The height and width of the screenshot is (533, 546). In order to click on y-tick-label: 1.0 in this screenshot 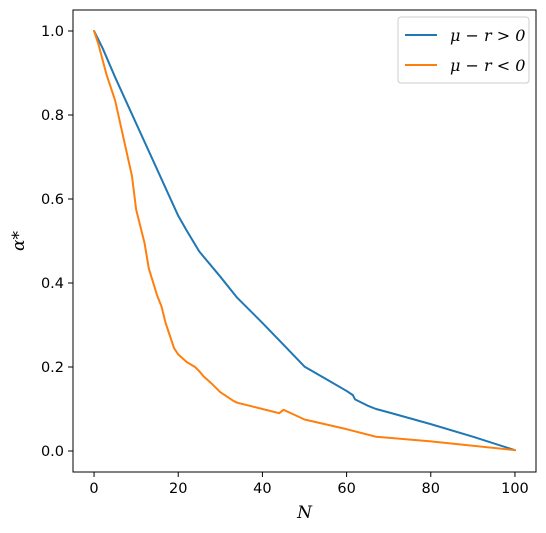, I will do `click(52, 32)`.